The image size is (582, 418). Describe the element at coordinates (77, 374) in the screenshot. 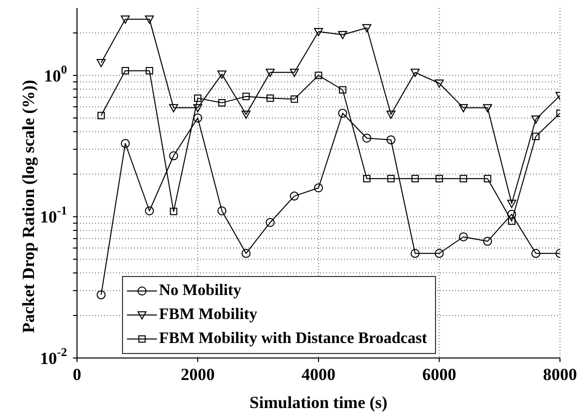

I see `x-tick-label: 0` at that location.